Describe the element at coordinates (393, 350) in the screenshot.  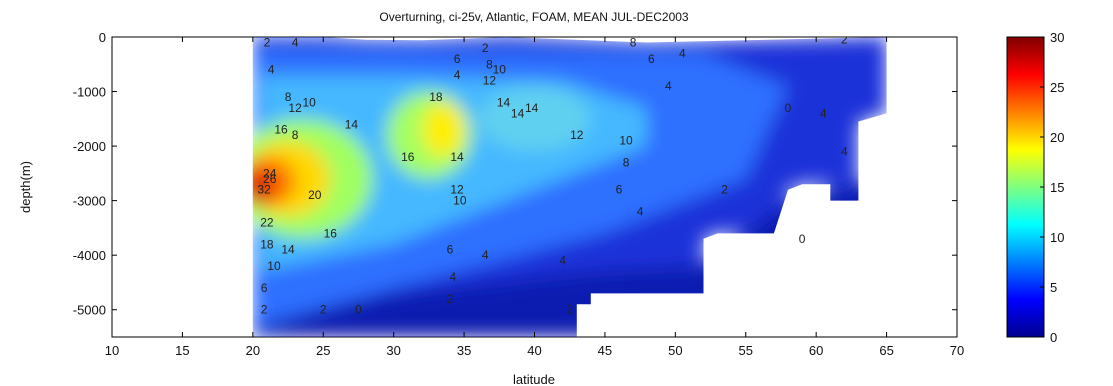
I see `x-tick-label: 30` at that location.